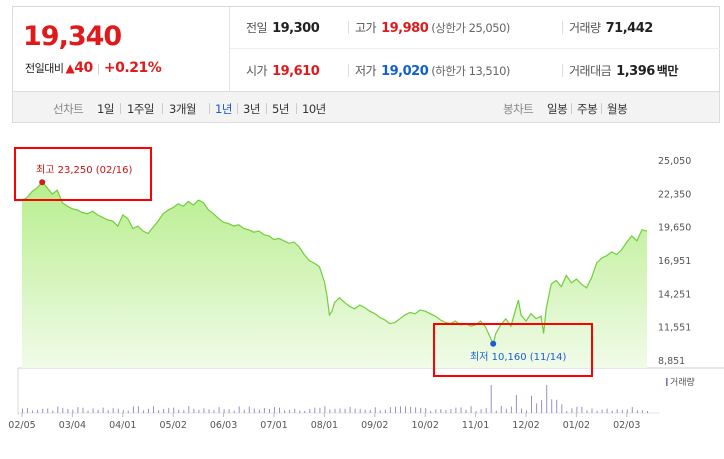 The height and width of the screenshot is (459, 724). I want to click on candle-monthly: 월봉, so click(617, 109).